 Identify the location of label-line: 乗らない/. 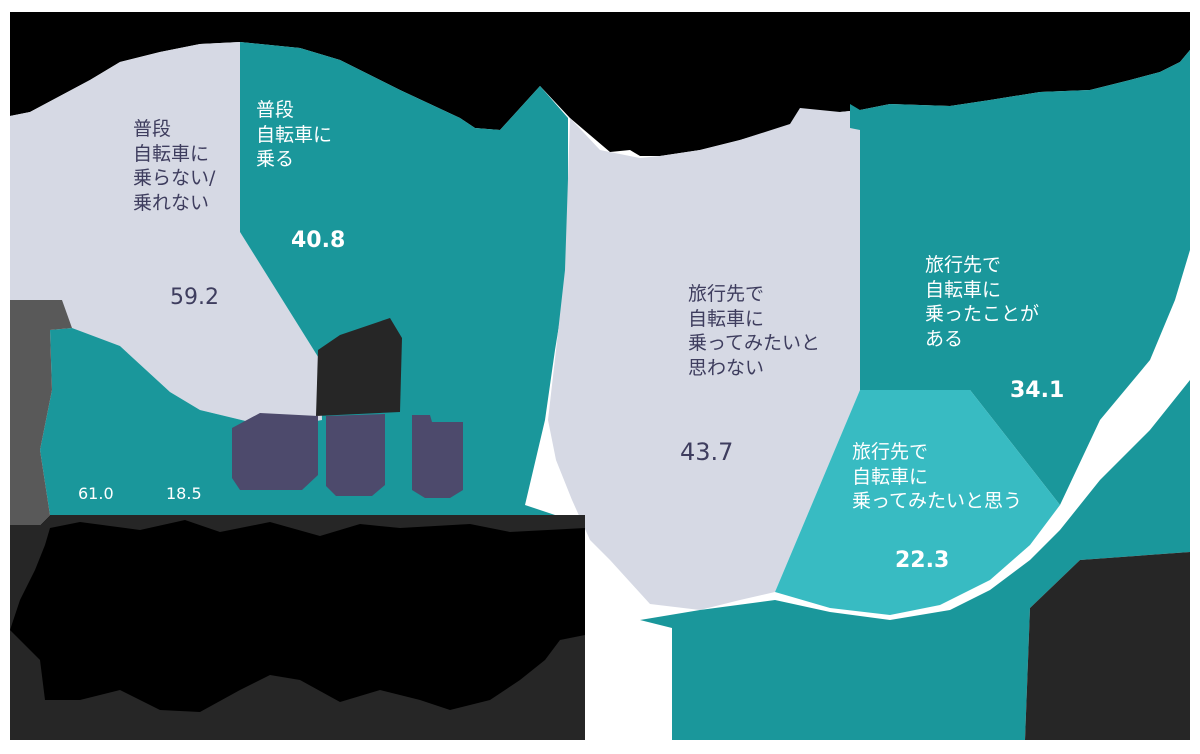
(174, 178).